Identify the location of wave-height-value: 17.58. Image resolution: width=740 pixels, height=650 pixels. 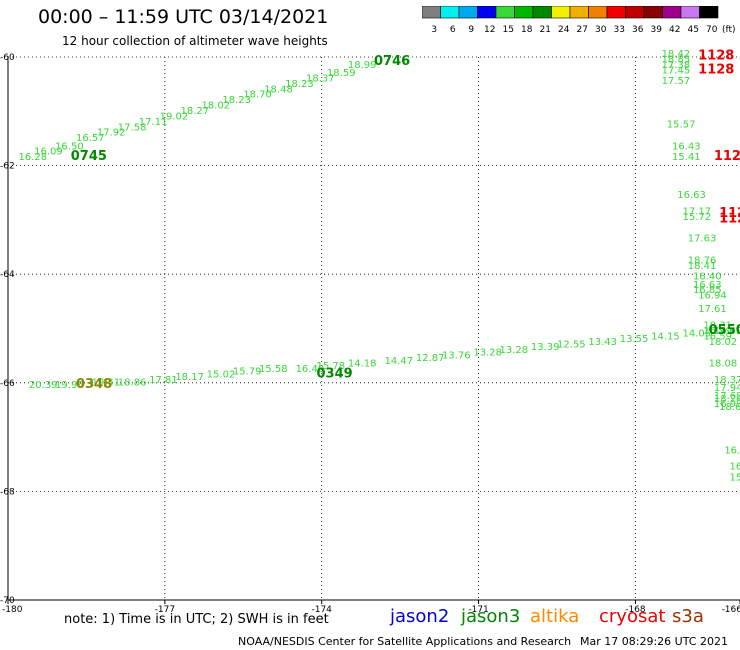
(132, 127).